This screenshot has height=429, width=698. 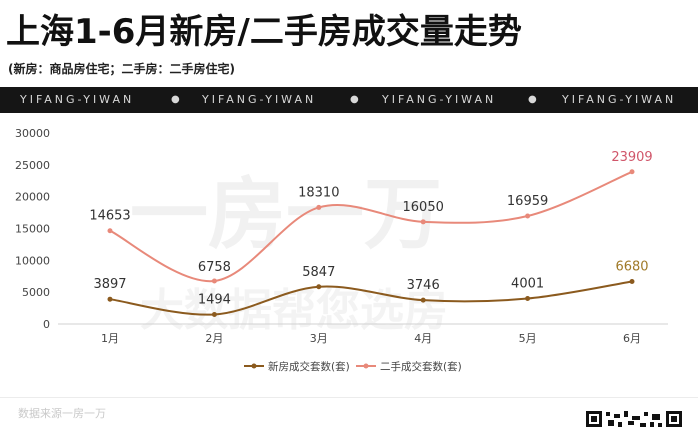 I want to click on data-label: 4001, so click(x=527, y=284).